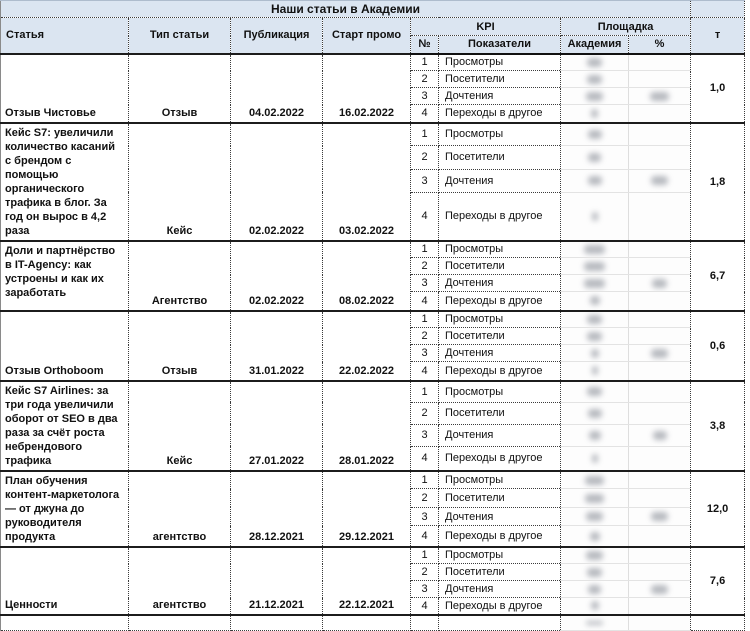  Describe the element at coordinates (276, 87) in the screenshot. I see `publication-cell: 04.02.2022` at that location.